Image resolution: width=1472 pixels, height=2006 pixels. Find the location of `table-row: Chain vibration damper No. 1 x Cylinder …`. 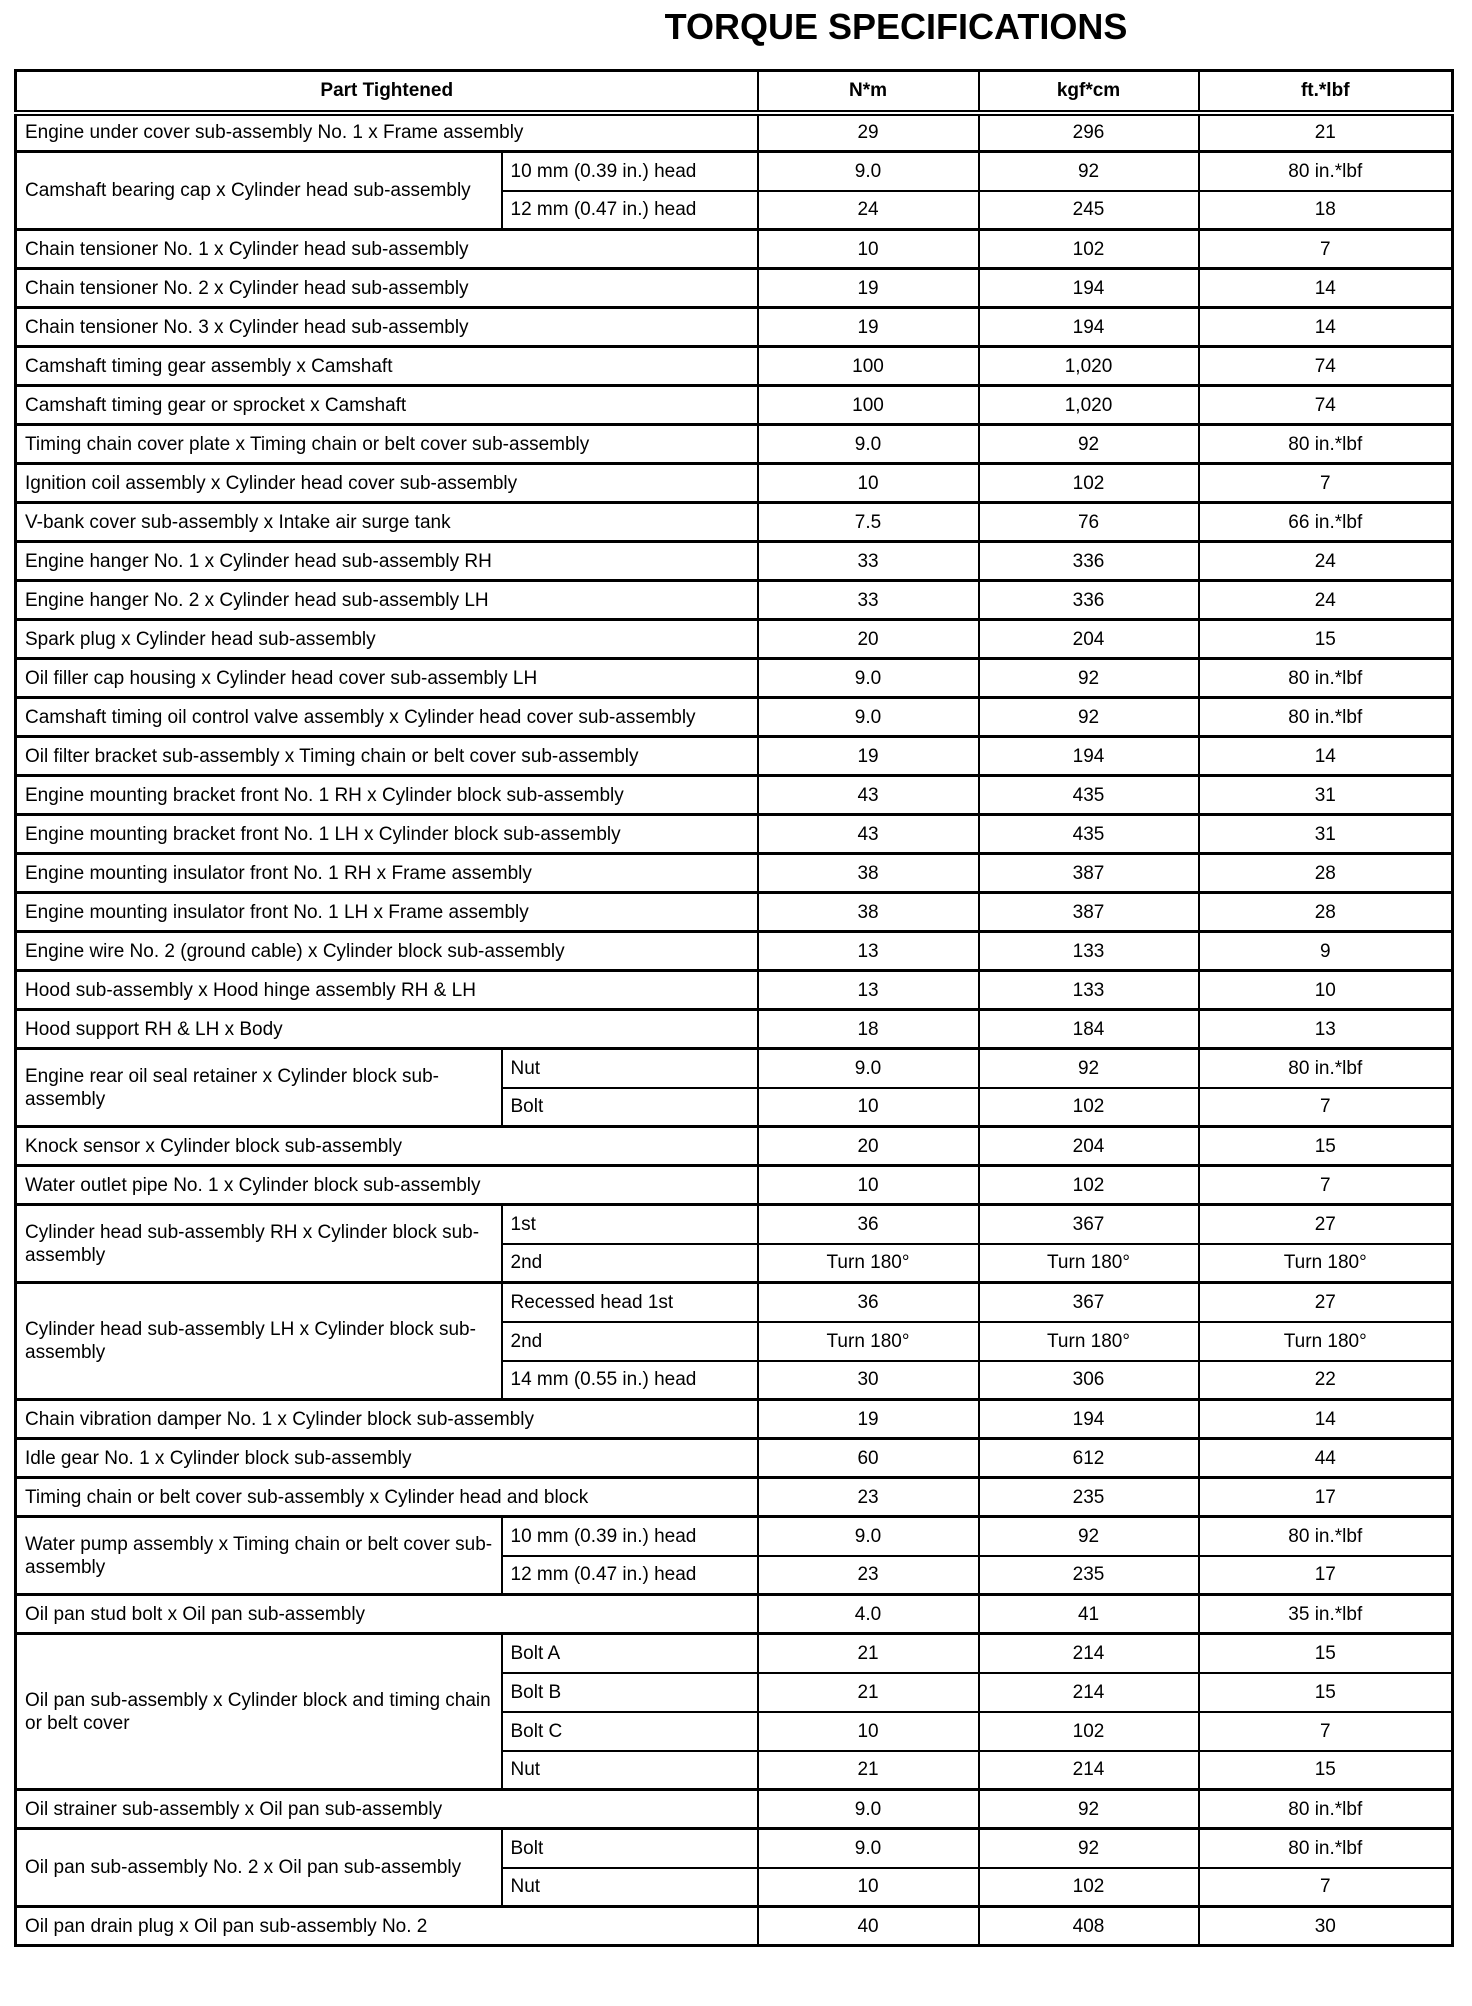

table-row: Chain vibration damper No. 1 x Cylinder … is located at coordinates (734, 1419).